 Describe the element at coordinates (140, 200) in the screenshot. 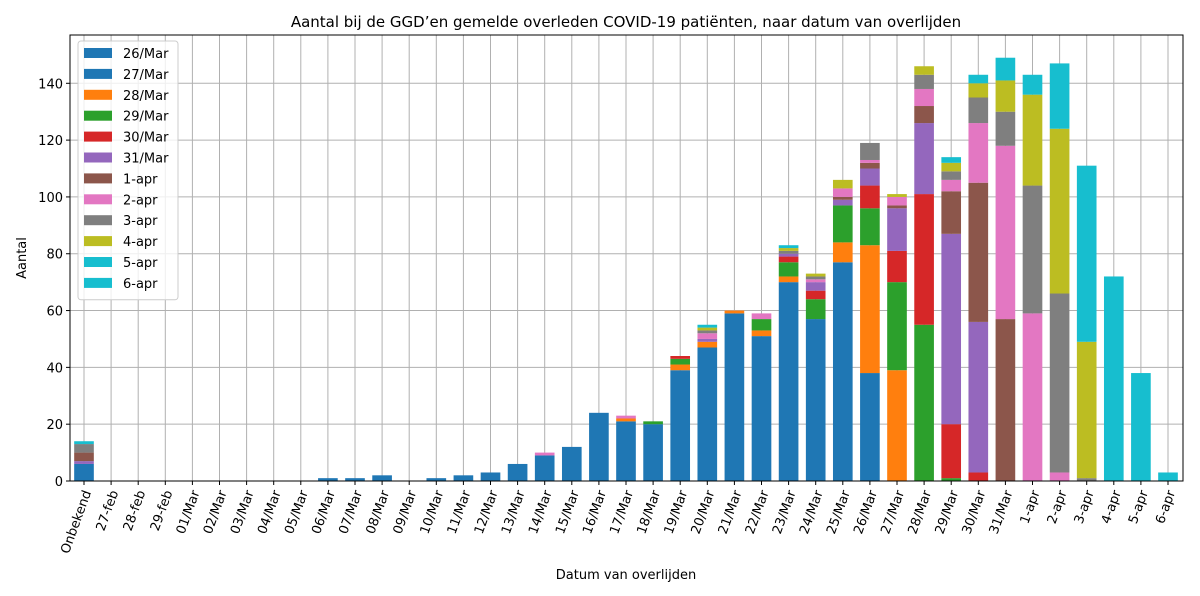

I see `legend-label: 2-apr` at that location.